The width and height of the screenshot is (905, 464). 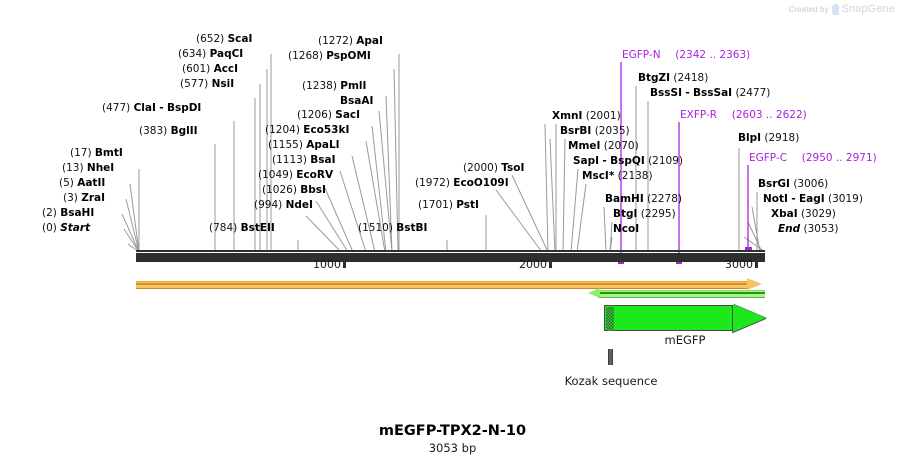 I want to click on site-label-start: (0) Start, so click(x=66, y=228).